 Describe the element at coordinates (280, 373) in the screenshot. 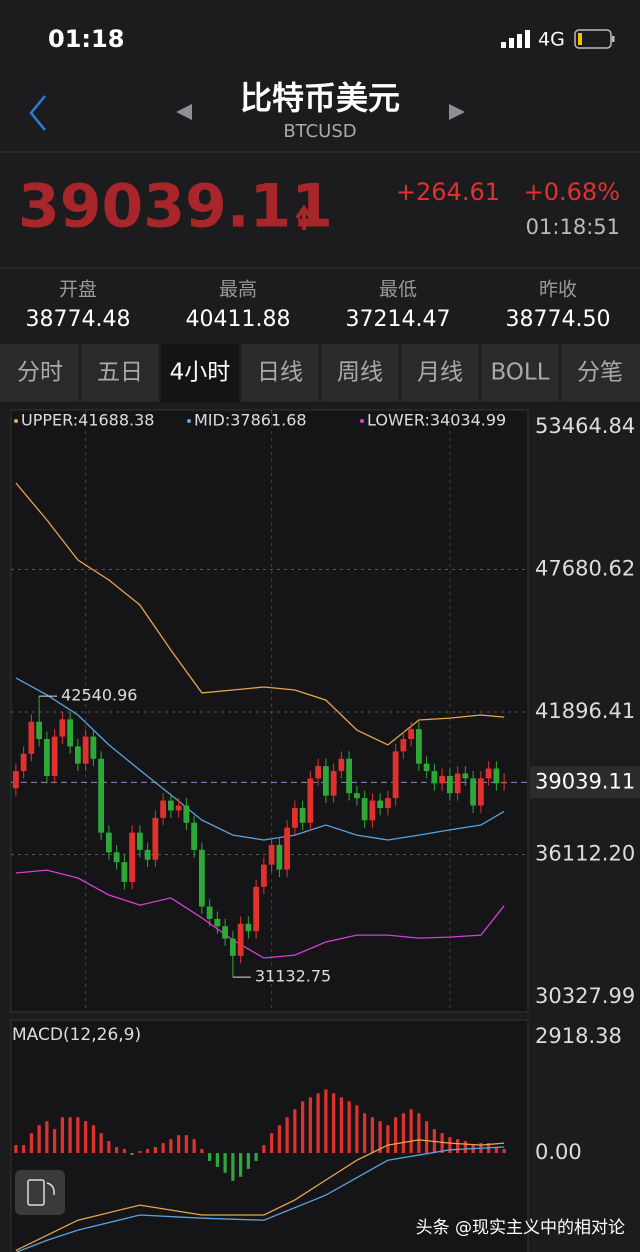

I see `tab: 日线` at that location.